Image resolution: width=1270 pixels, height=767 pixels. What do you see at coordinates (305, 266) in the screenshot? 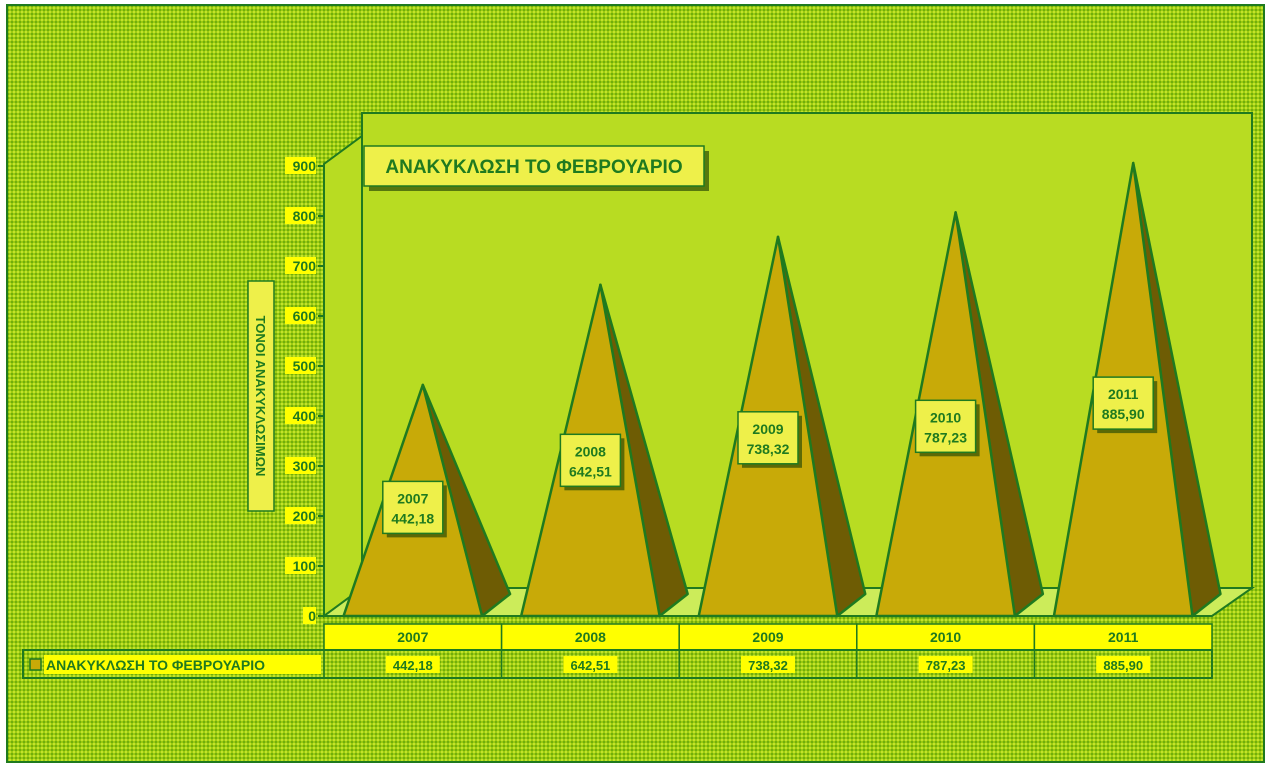
I see `y-tick-label: 700` at bounding box center [305, 266].